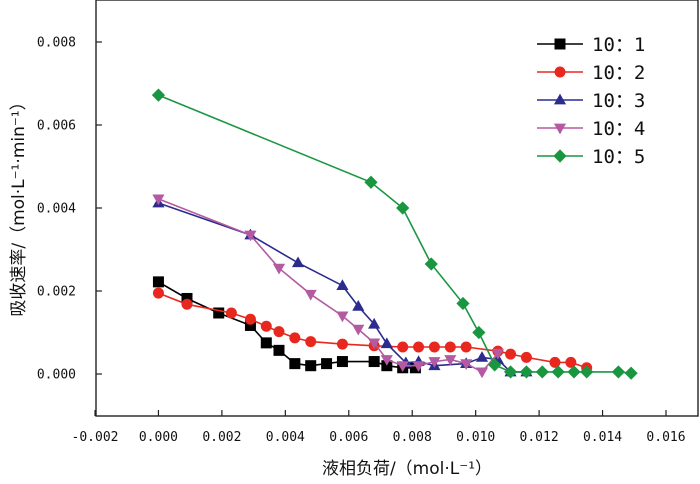  What do you see at coordinates (591, 129) in the screenshot?
I see `legend-item: 10：4` at bounding box center [591, 129].